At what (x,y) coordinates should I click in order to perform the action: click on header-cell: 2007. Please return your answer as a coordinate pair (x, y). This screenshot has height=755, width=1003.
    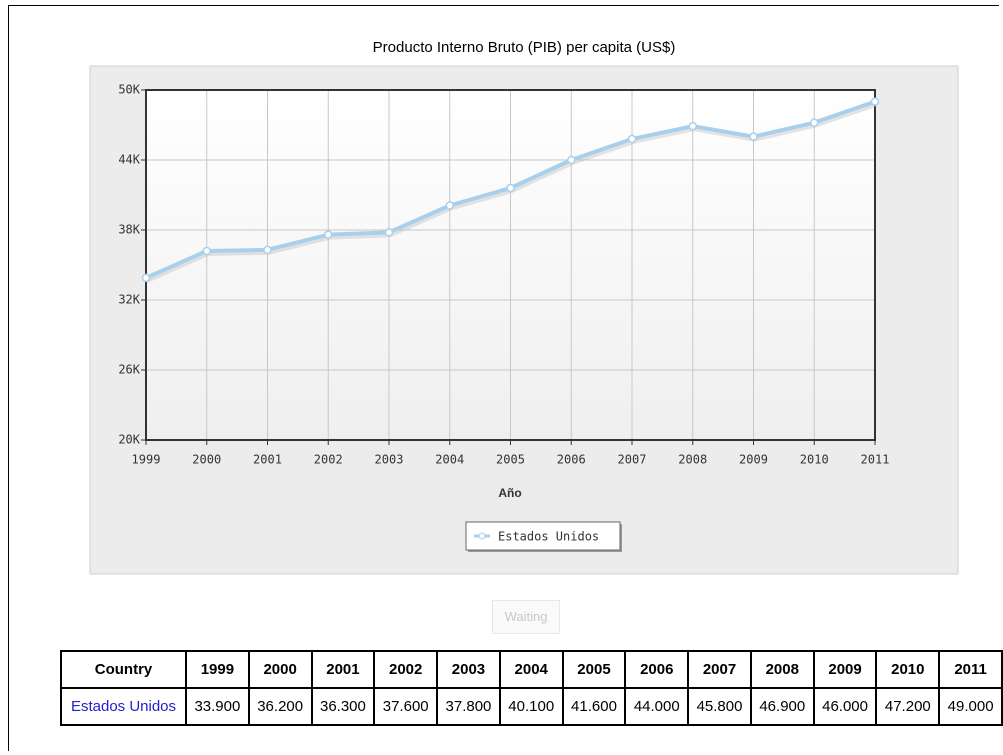
    Looking at the image, I should click on (719, 669).